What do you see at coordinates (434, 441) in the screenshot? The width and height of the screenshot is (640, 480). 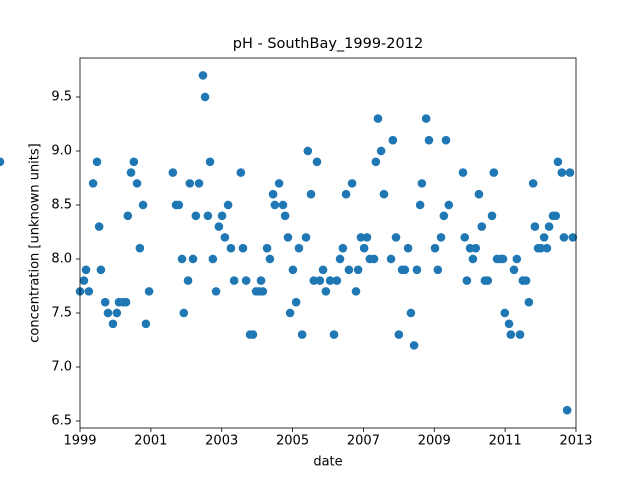 I see `x-tick-label: 2009` at bounding box center [434, 441].